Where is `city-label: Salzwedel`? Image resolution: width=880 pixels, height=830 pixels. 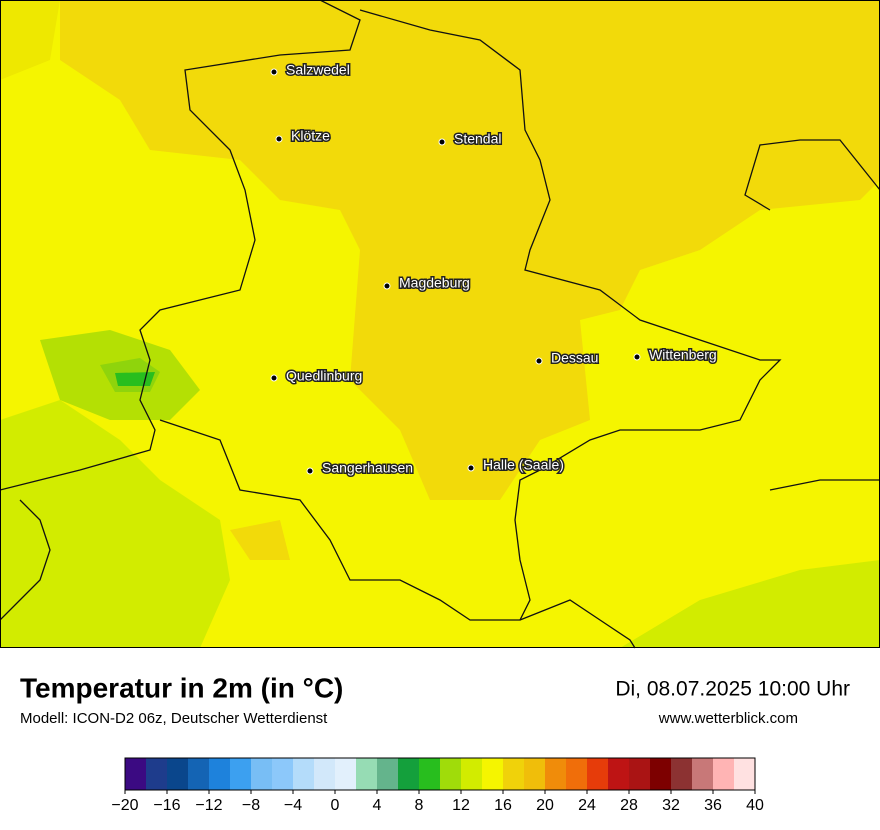
city-label: Salzwedel is located at coordinates (318, 70).